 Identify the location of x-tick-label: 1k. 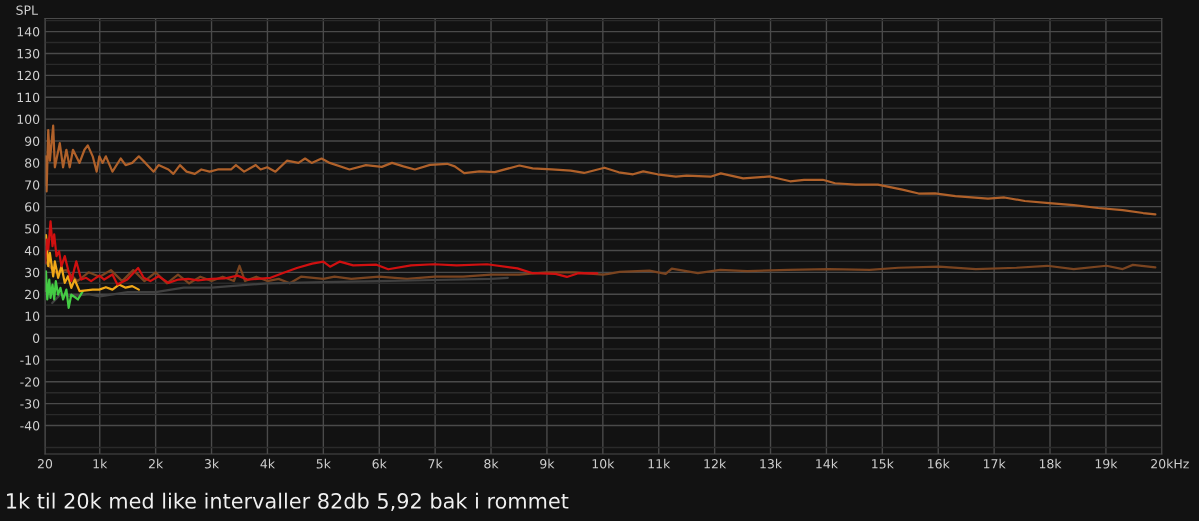
(100, 463).